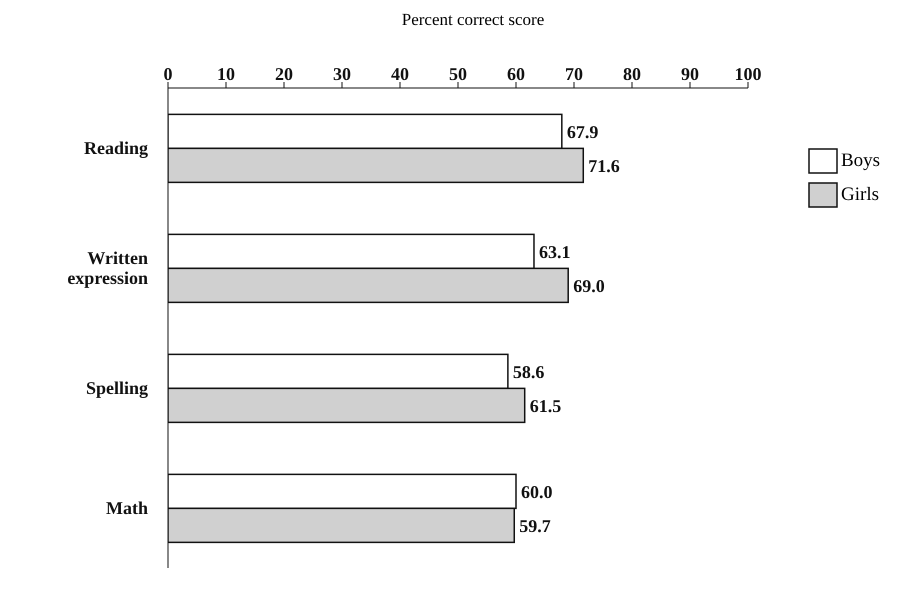 The image size is (922, 600). I want to click on data-label: 67.9, so click(582, 132).